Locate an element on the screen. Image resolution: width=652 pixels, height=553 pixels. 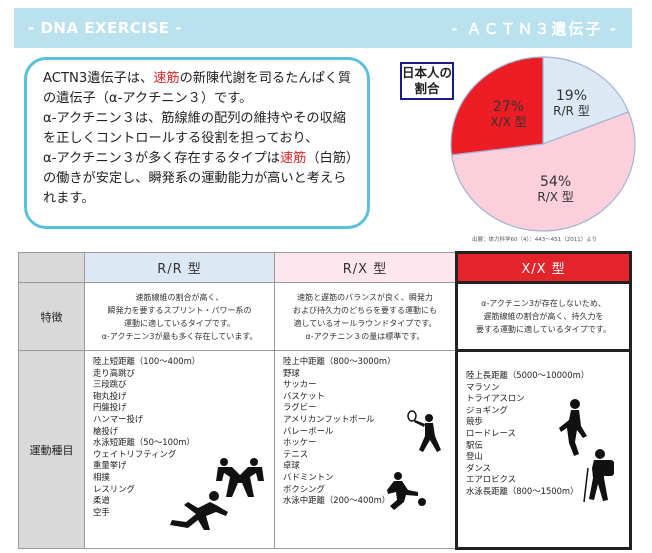
table-header-row: R/R 型 R/X 型 X/X 型 is located at coordinates (325, 267).